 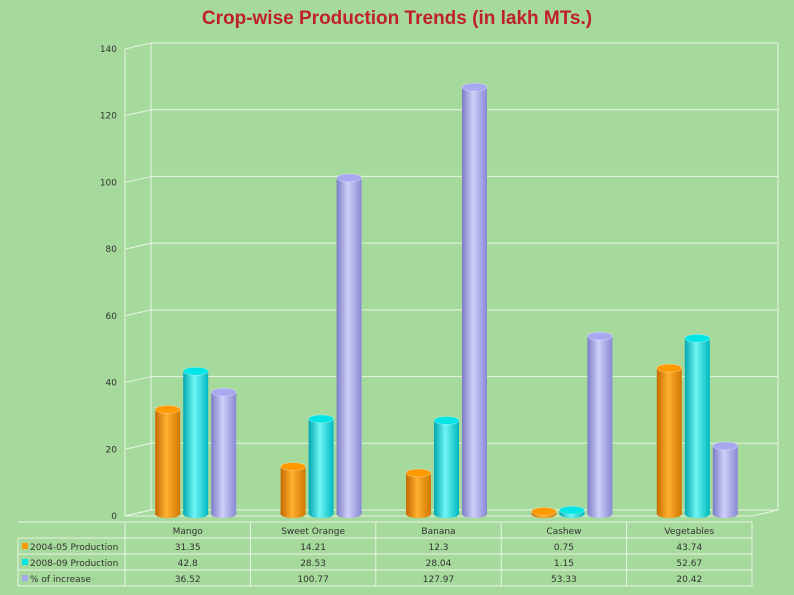 What do you see at coordinates (313, 548) in the screenshot?
I see `data-value-label: 14.21` at bounding box center [313, 548].